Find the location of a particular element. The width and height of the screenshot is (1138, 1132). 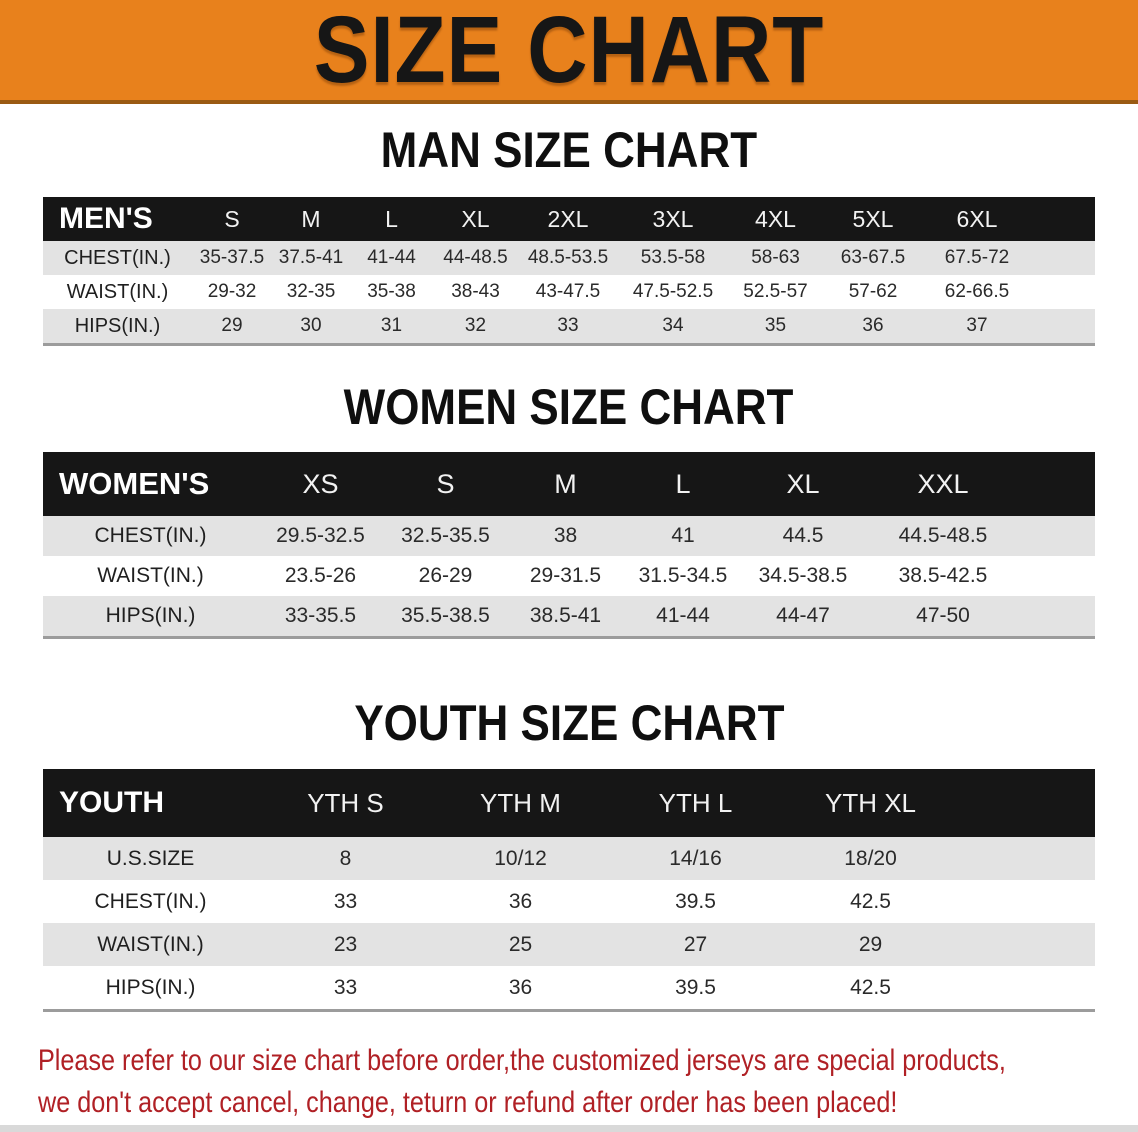

cell-value: 58-63 is located at coordinates (775, 257).